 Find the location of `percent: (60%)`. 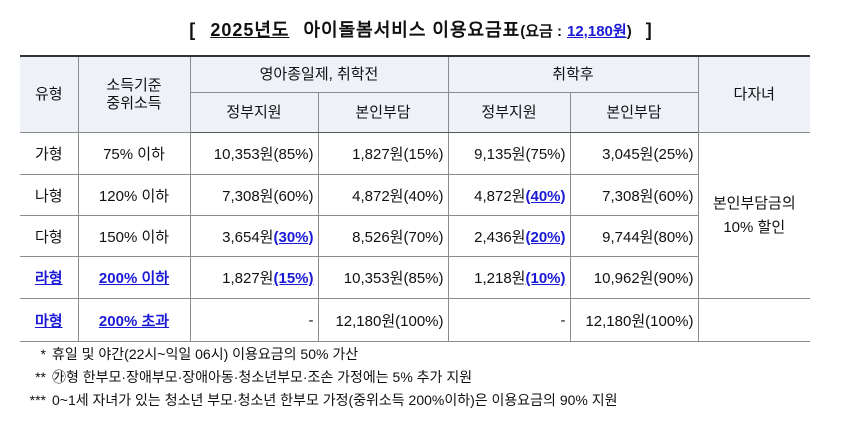

percent: (60%) is located at coordinates (673, 196).